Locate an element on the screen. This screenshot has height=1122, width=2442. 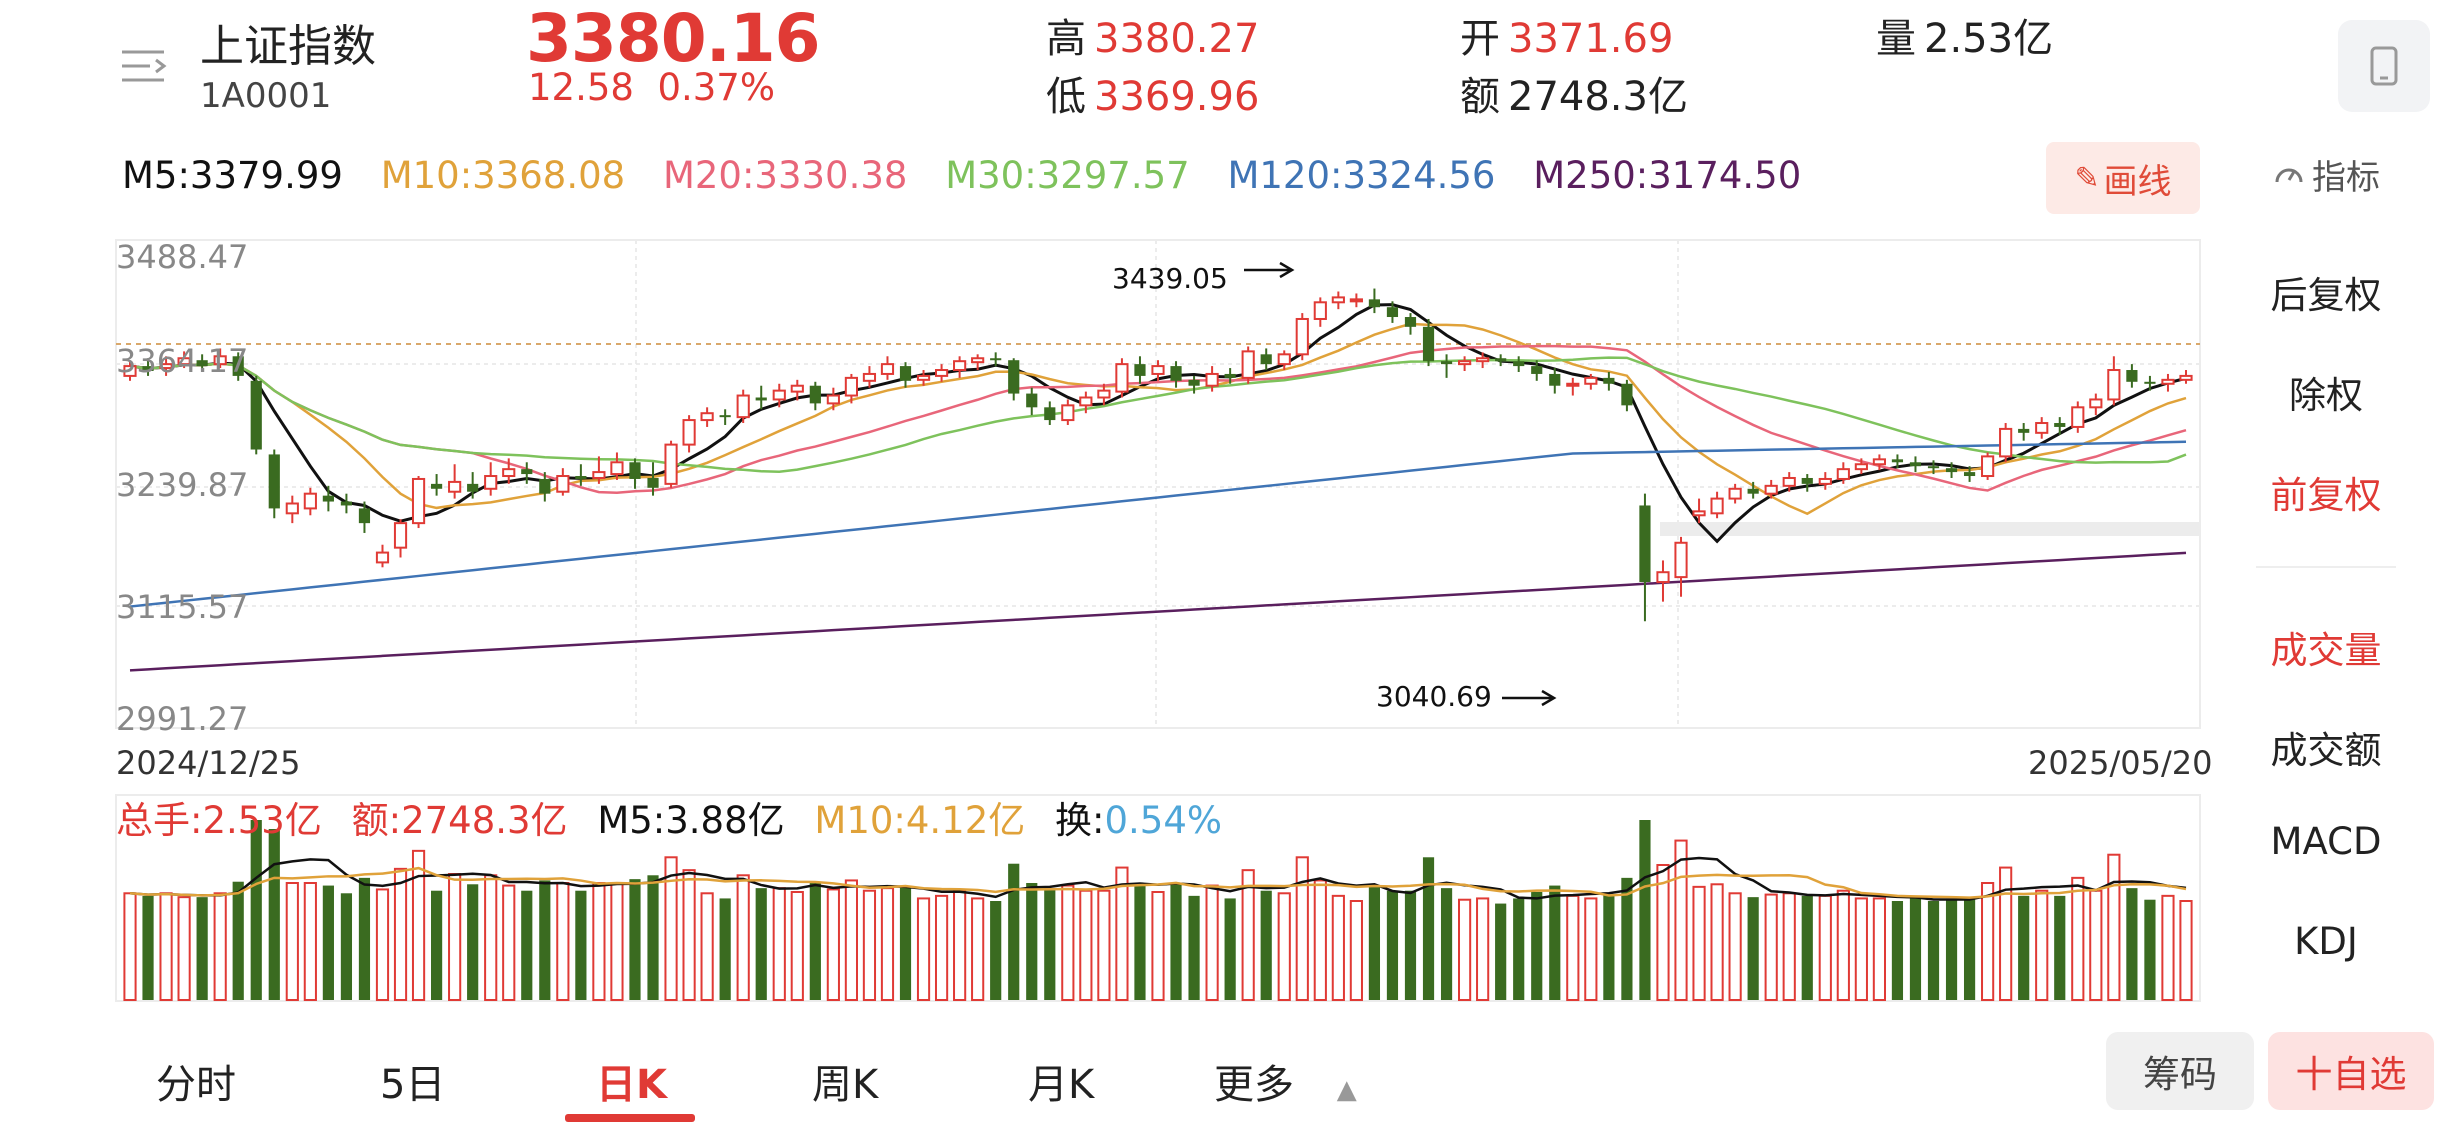
indicator-button: 指标 is located at coordinates (2326, 174).